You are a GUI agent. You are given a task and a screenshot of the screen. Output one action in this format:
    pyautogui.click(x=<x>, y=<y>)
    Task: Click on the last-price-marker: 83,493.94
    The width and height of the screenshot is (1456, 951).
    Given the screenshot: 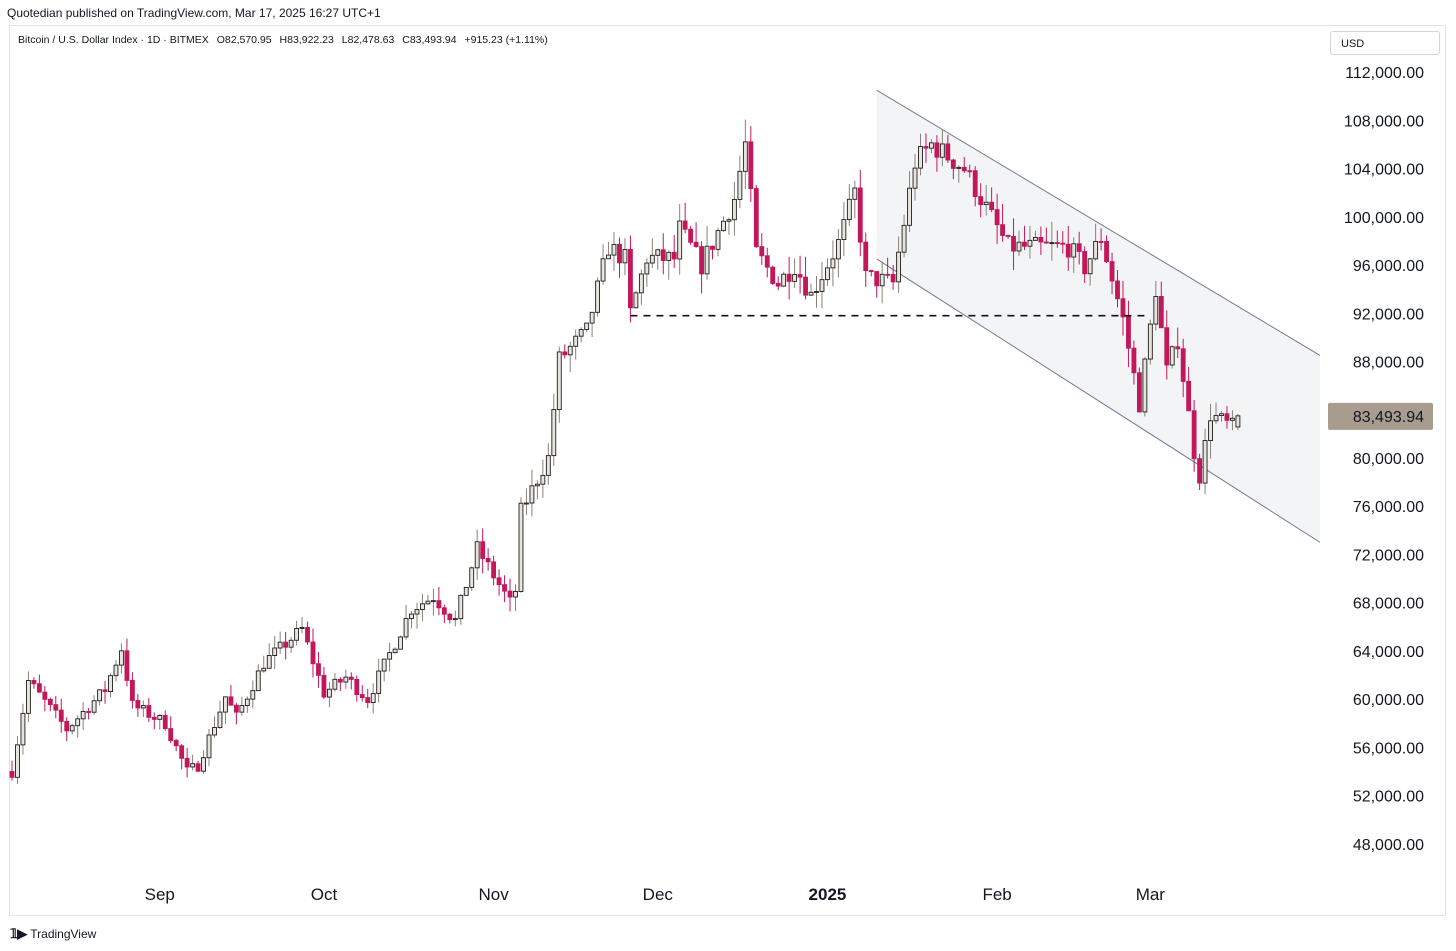 What is the action you would take?
    pyautogui.click(x=1380, y=416)
    